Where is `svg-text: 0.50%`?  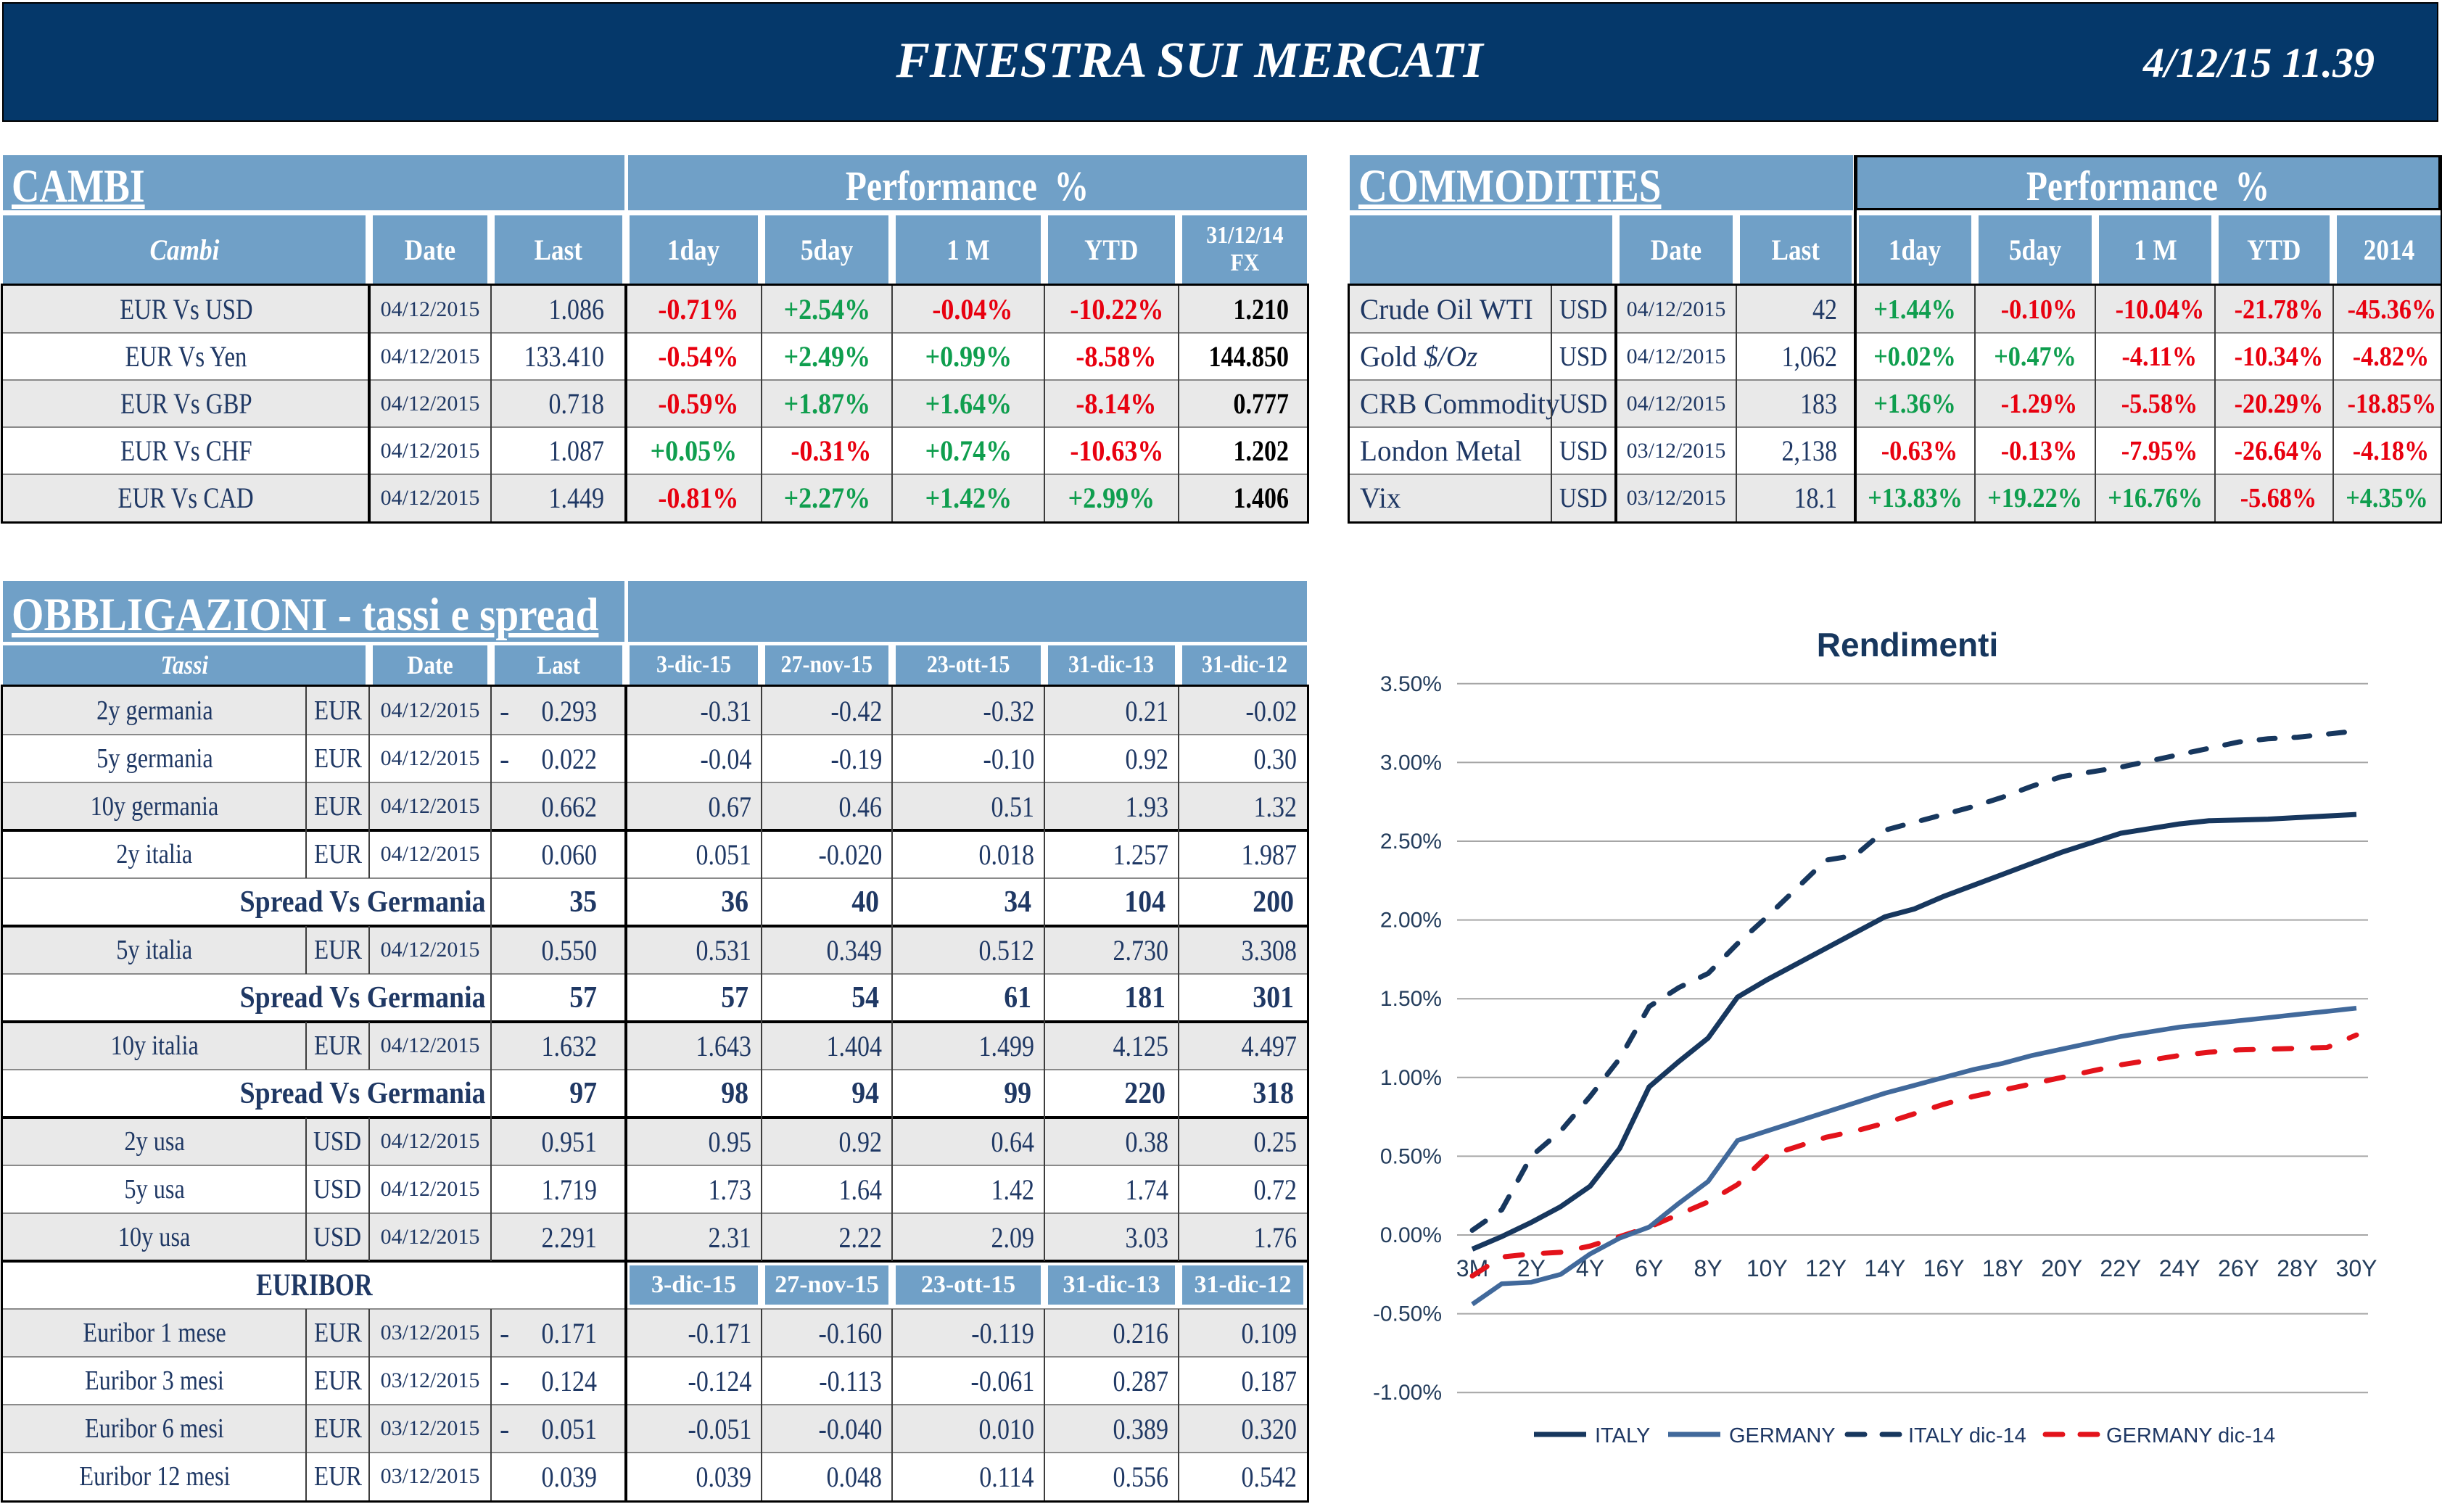
svg-text: 0.50% is located at coordinates (1411, 1156).